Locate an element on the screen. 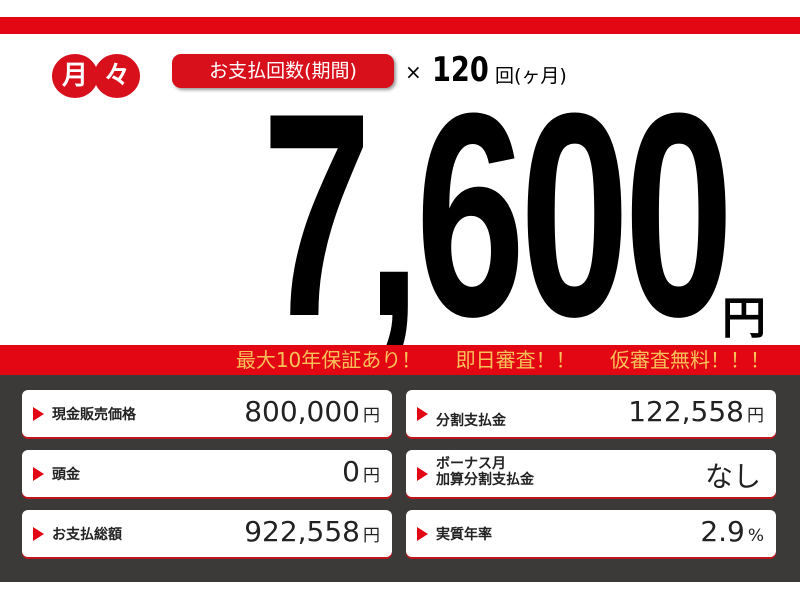 This screenshot has height=600, width=800. detail-value: 922,558 円 is located at coordinates (312, 531).